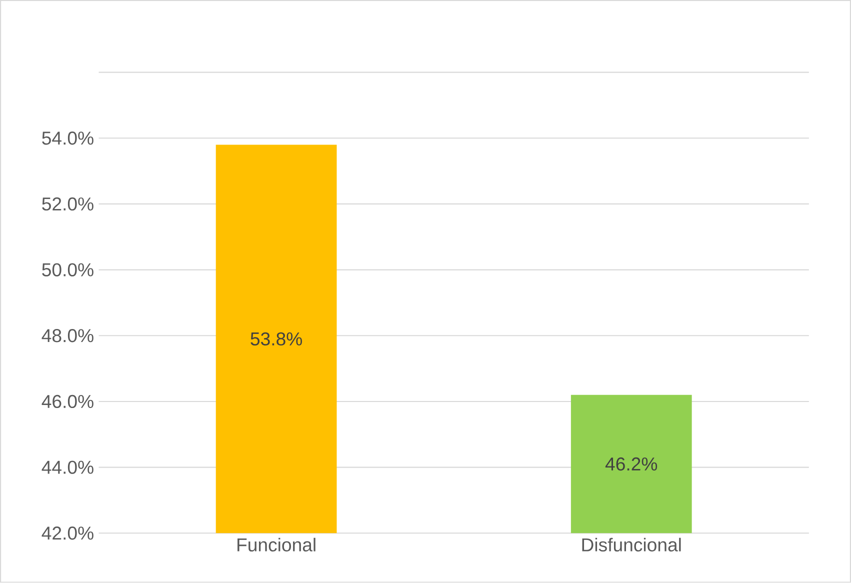 This screenshot has width=851, height=583. What do you see at coordinates (68, 204) in the screenshot?
I see `y-tick-label: 52.0%` at bounding box center [68, 204].